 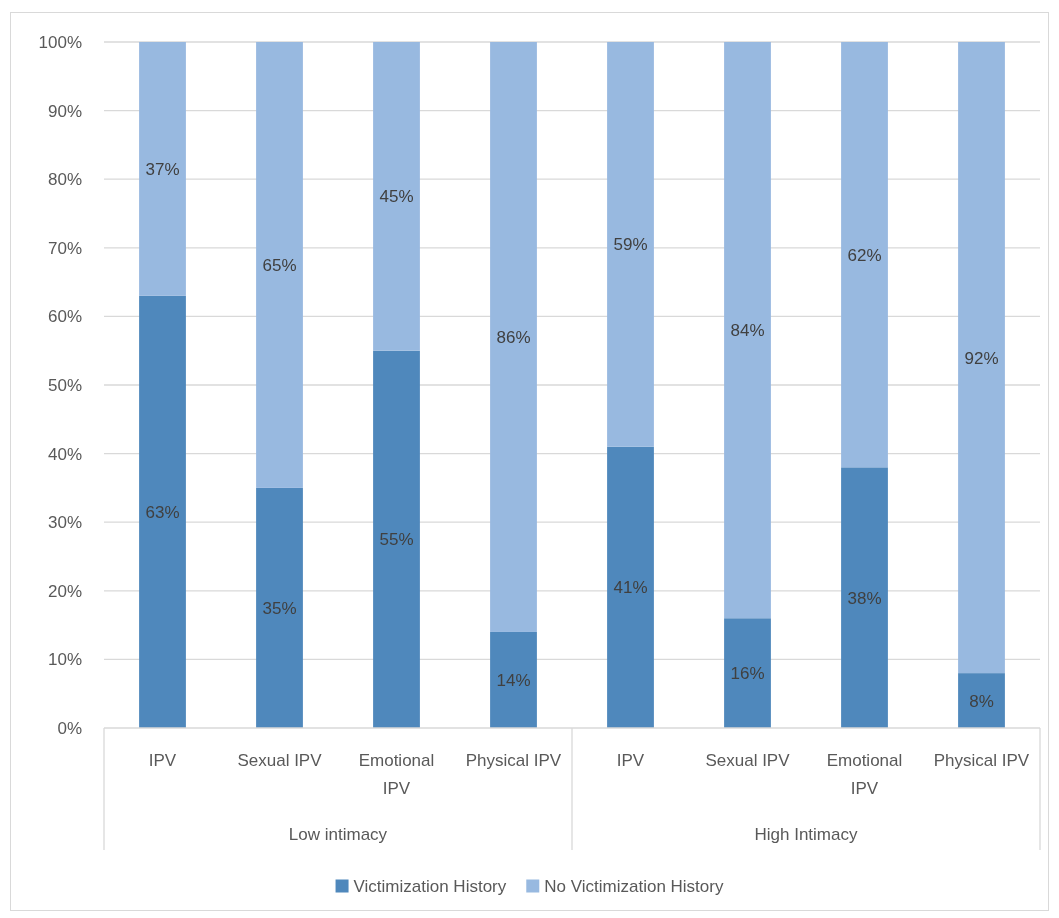 I want to click on data-label: 59%, so click(x=630, y=244).